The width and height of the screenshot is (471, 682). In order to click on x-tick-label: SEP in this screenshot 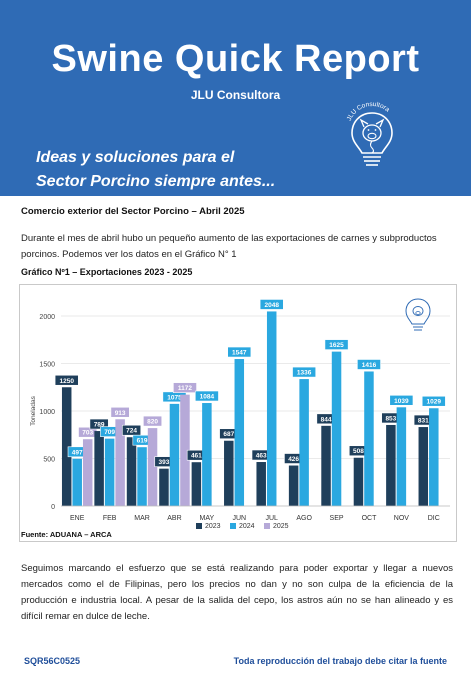, I will do `click(337, 518)`.